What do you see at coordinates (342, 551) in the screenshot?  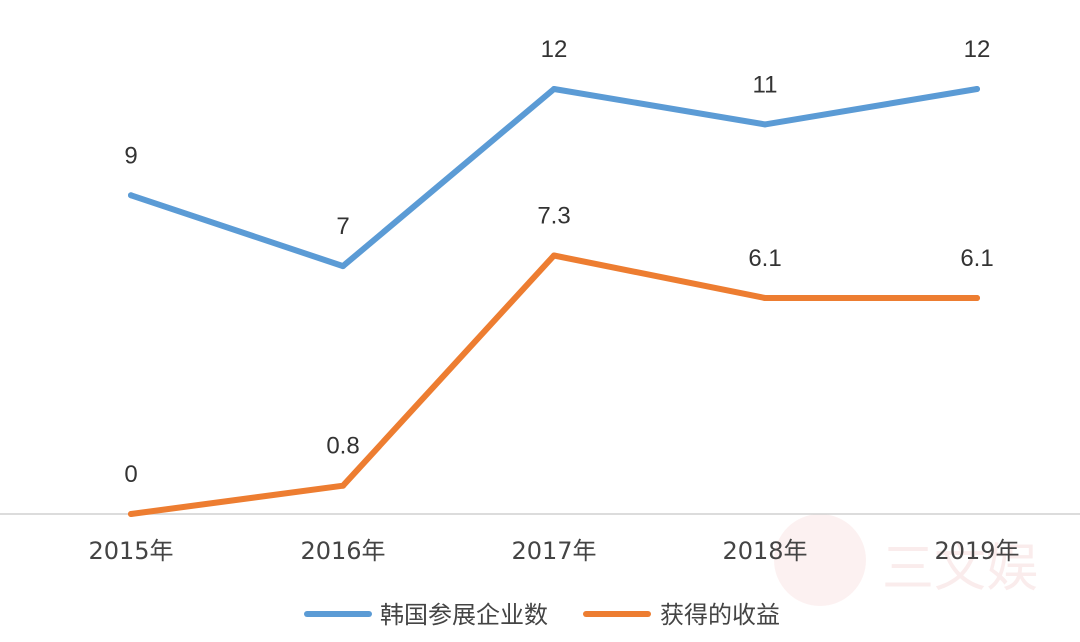 I see `x-tick-label: 2016年` at bounding box center [342, 551].